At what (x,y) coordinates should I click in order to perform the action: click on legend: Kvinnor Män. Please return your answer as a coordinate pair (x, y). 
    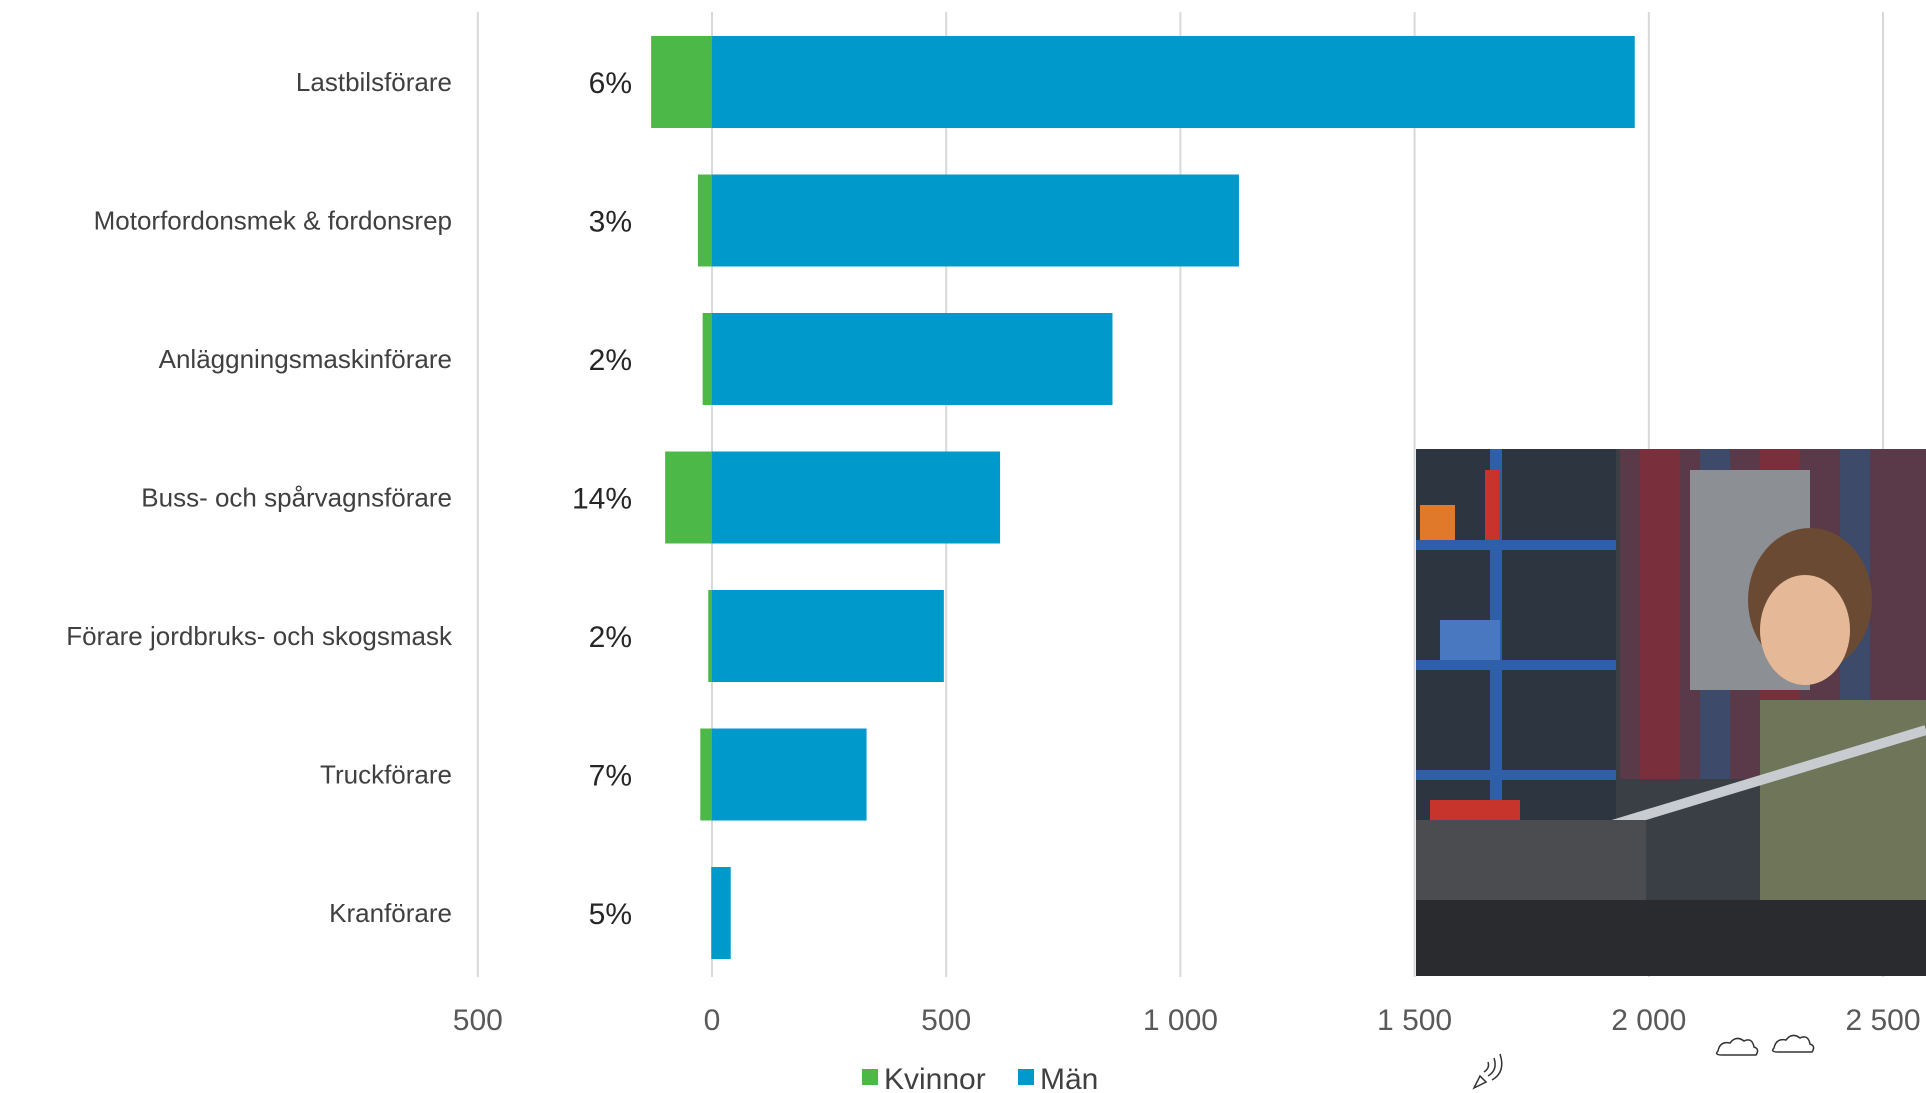
    Looking at the image, I should click on (980, 1078).